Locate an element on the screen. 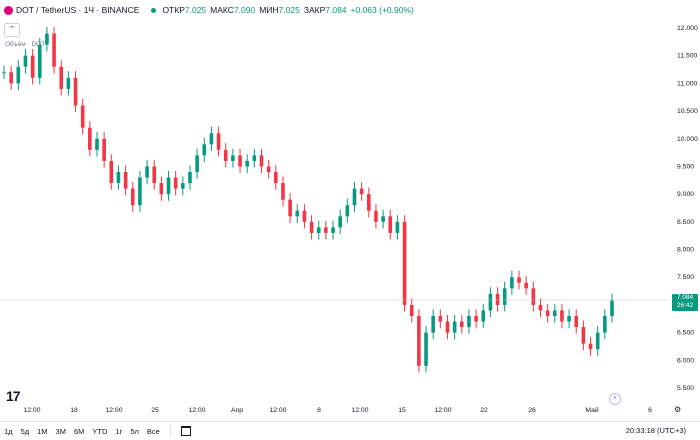 Image resolution: width=700 pixels, height=440 pixels. price-tick-label: 8.000 is located at coordinates (685, 250).